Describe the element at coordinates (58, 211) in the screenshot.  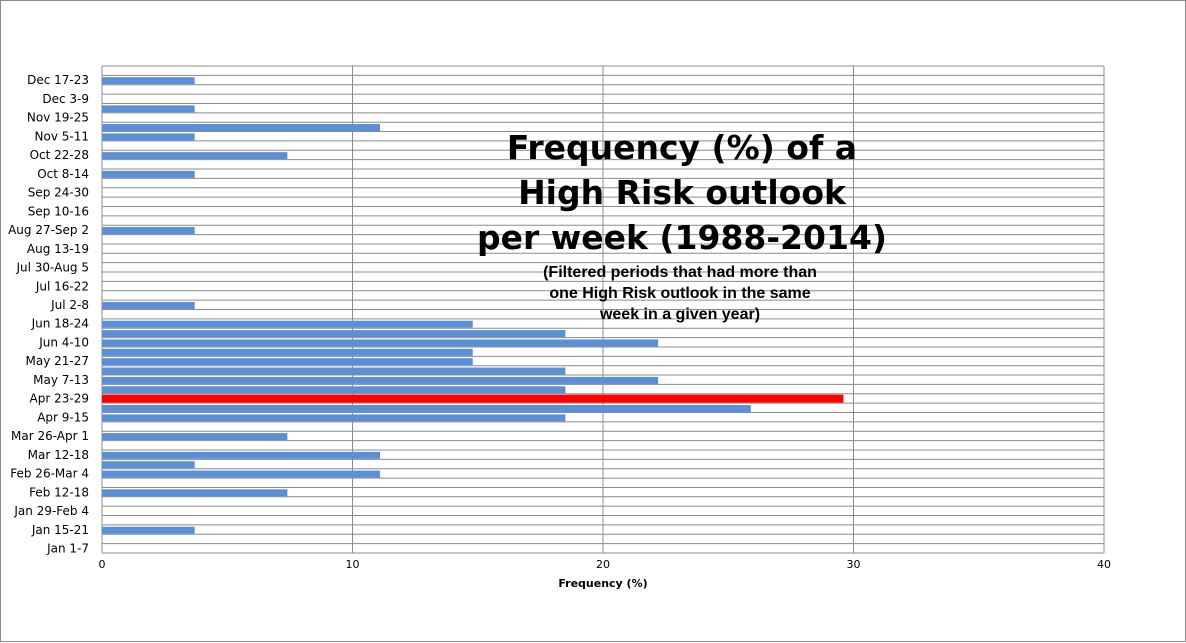
I see `y-tick-label: Sep 10-16` at that location.